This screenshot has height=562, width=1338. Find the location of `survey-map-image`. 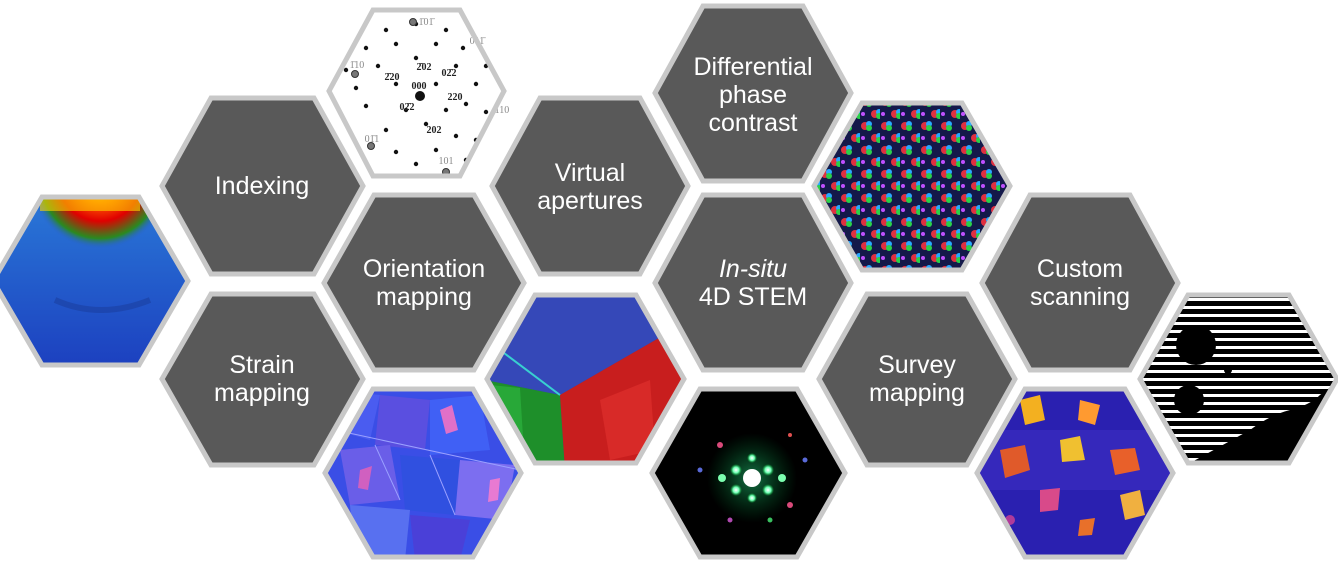

survey-map-image is located at coordinates (1075, 473).